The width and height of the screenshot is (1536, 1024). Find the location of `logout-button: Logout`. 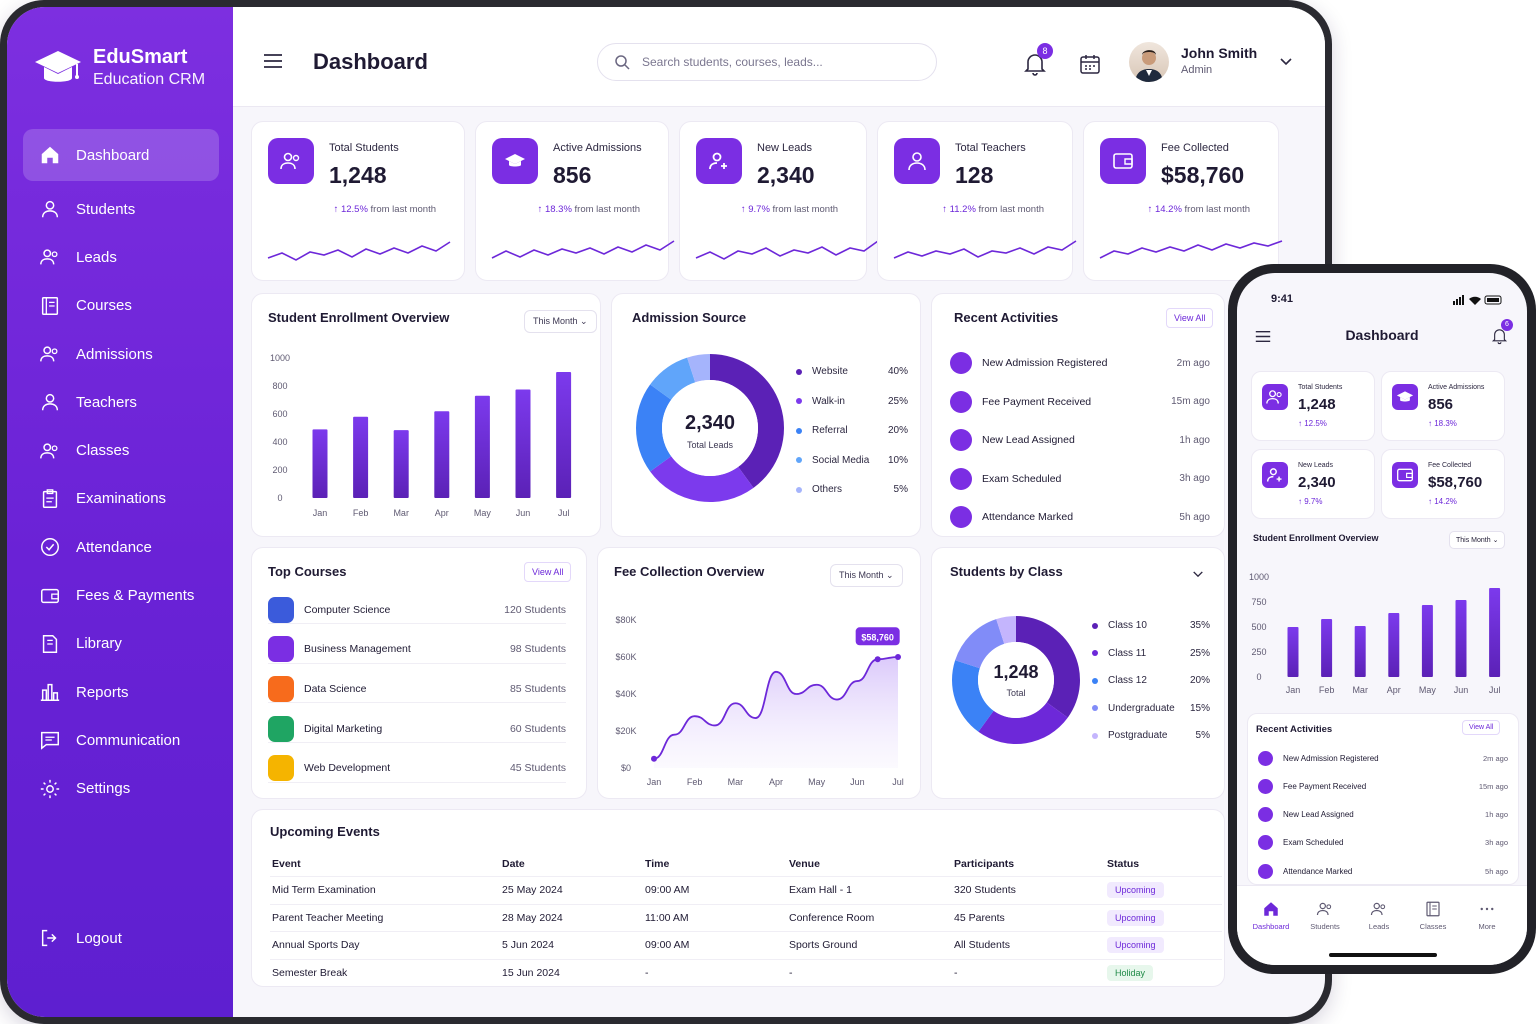

logout-button: Logout is located at coordinates (80, 938).